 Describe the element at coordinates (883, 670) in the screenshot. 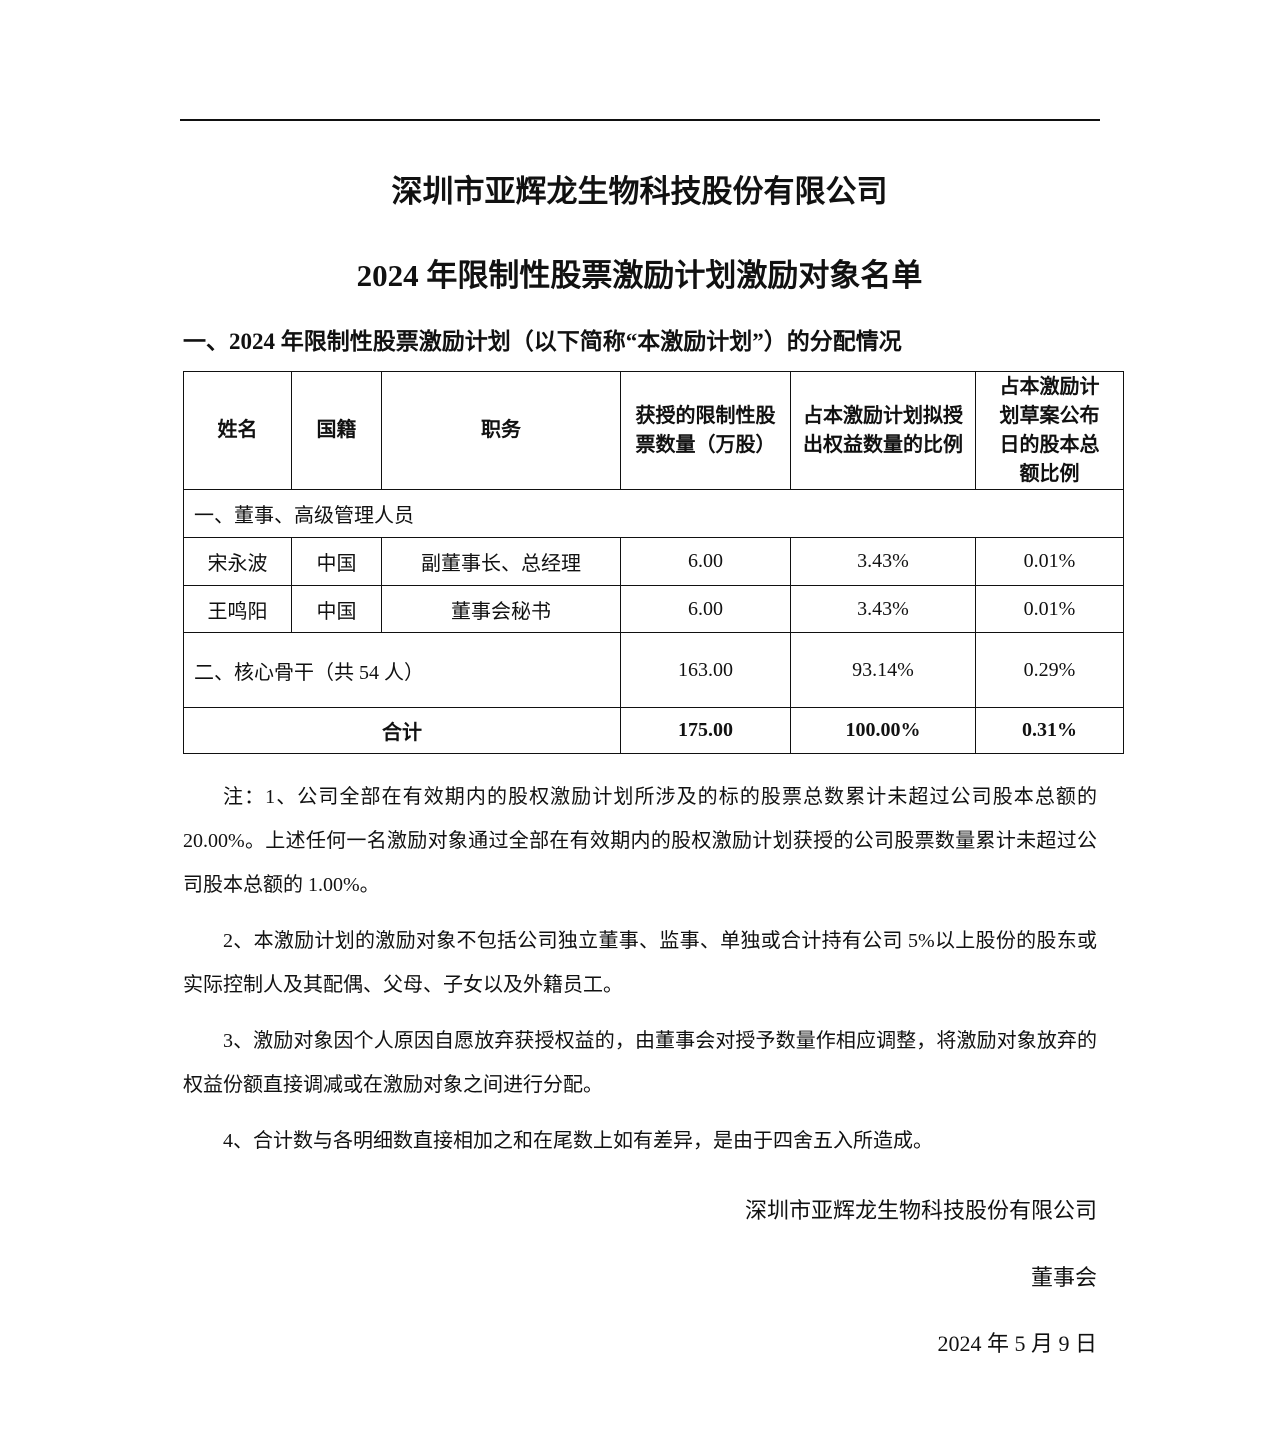

I see `cell-pct-plan: 93.14%` at that location.